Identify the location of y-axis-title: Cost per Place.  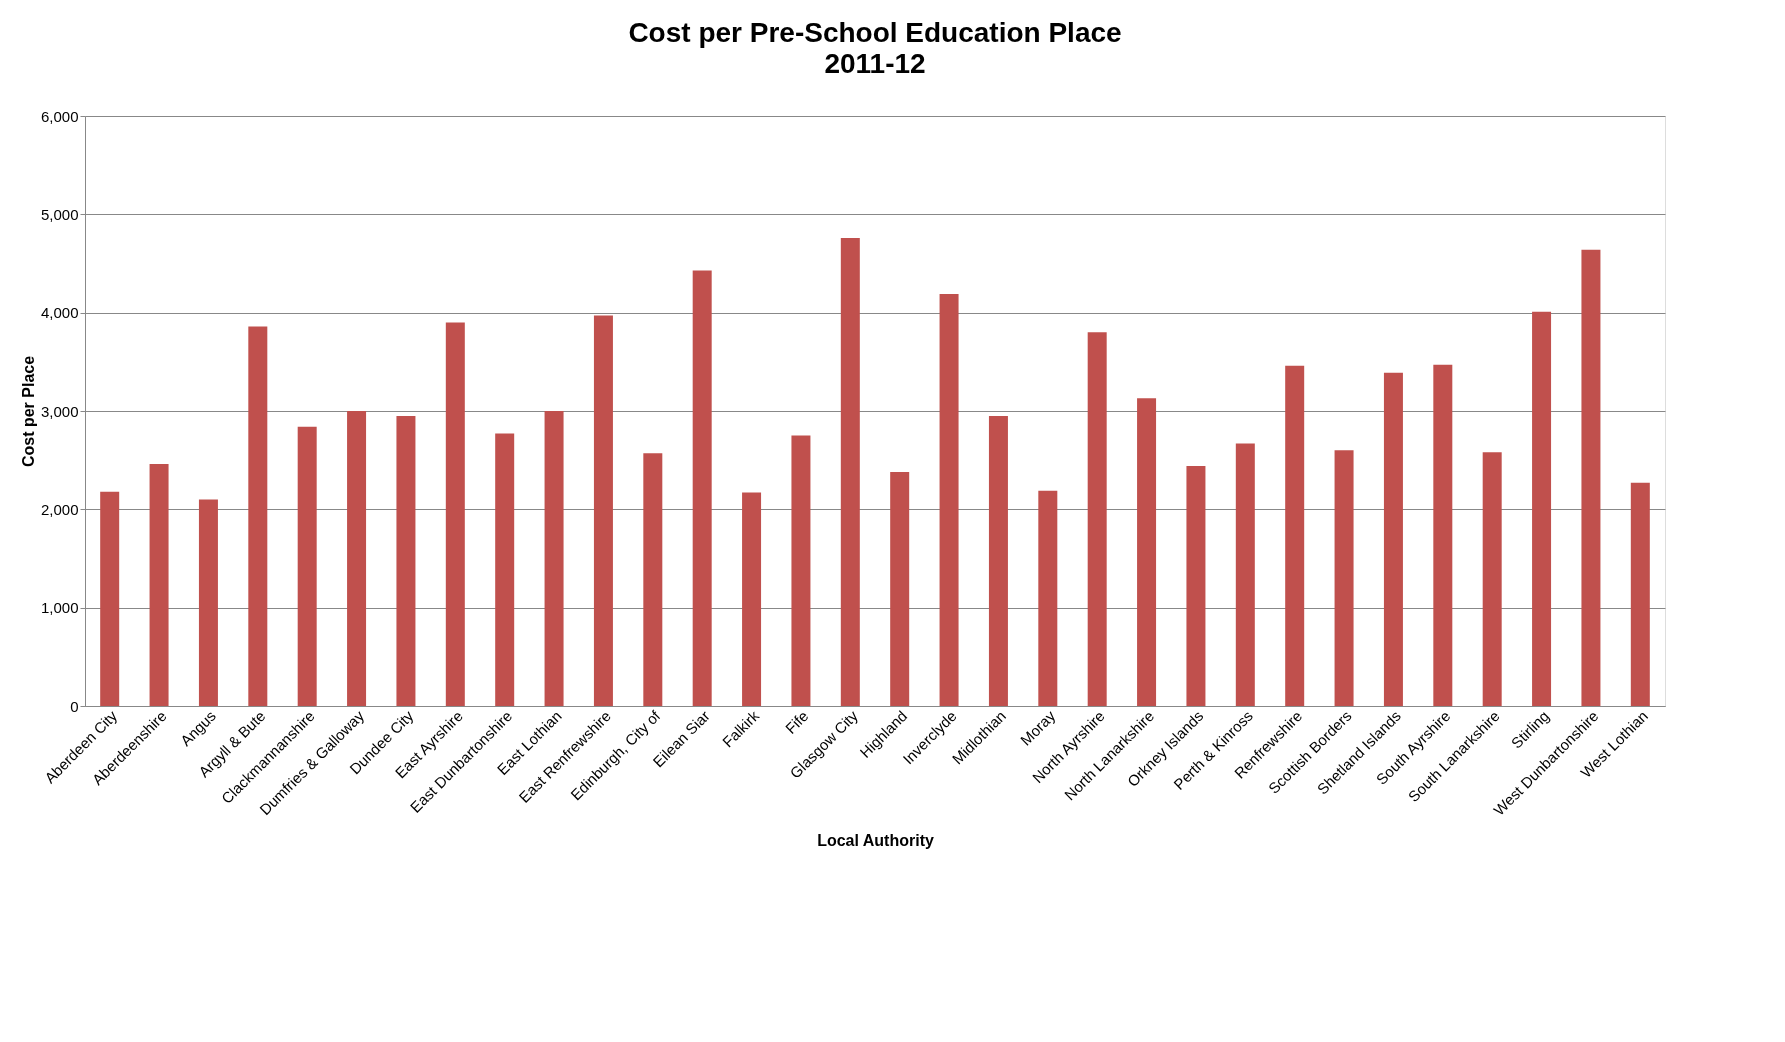
(28, 411).